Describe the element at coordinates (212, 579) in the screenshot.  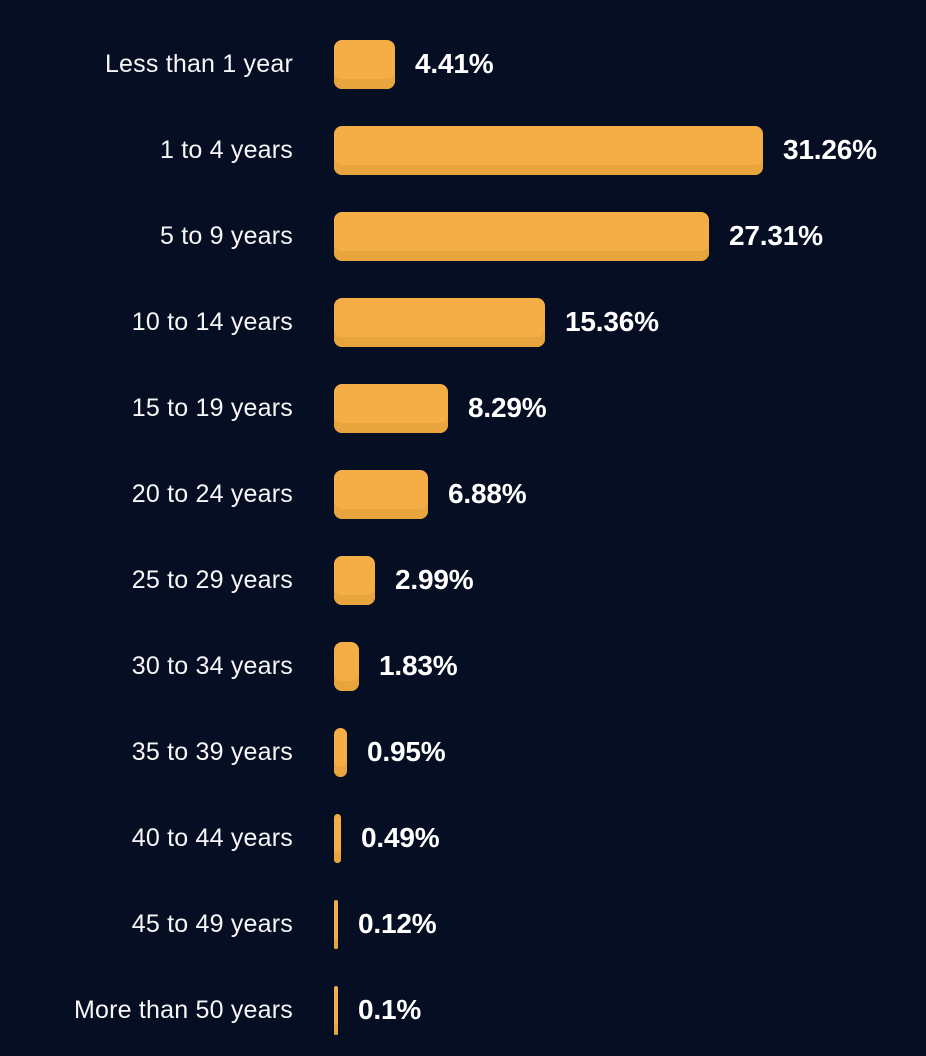
I see `category-label: 25 to 29 years` at that location.